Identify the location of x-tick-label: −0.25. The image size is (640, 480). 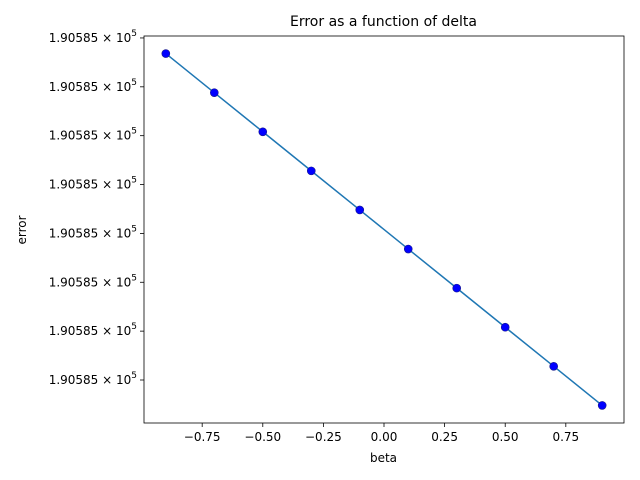
(323, 437).